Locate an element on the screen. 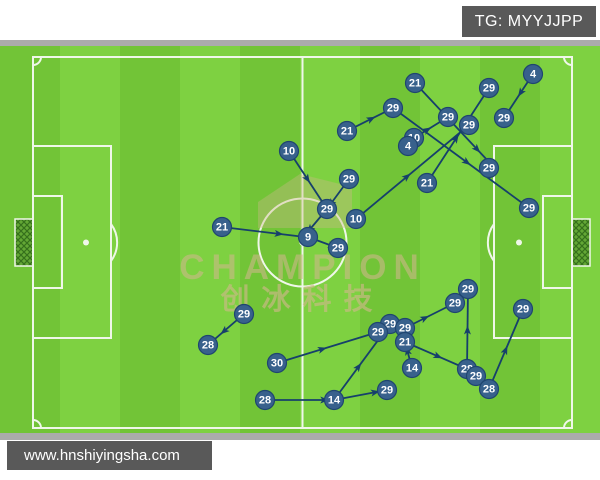 This screenshot has height=480, width=600. top-gray-divider is located at coordinates (300, 43).